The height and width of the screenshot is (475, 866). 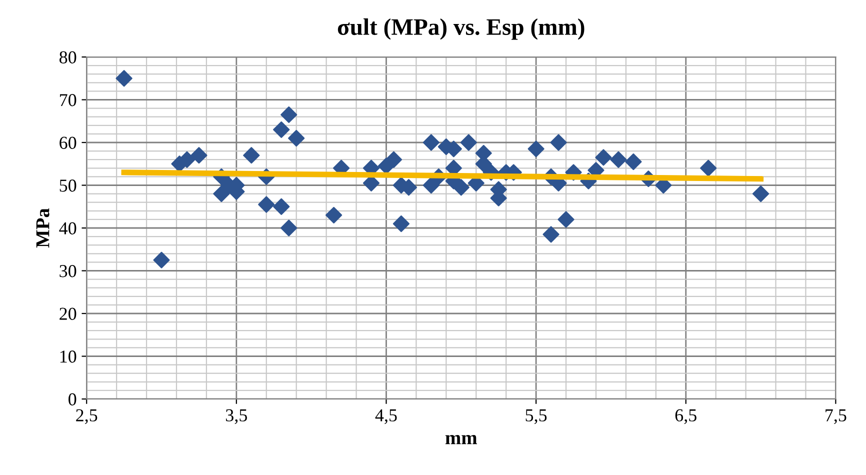 I want to click on y-tick-label: 0, so click(x=72, y=399).